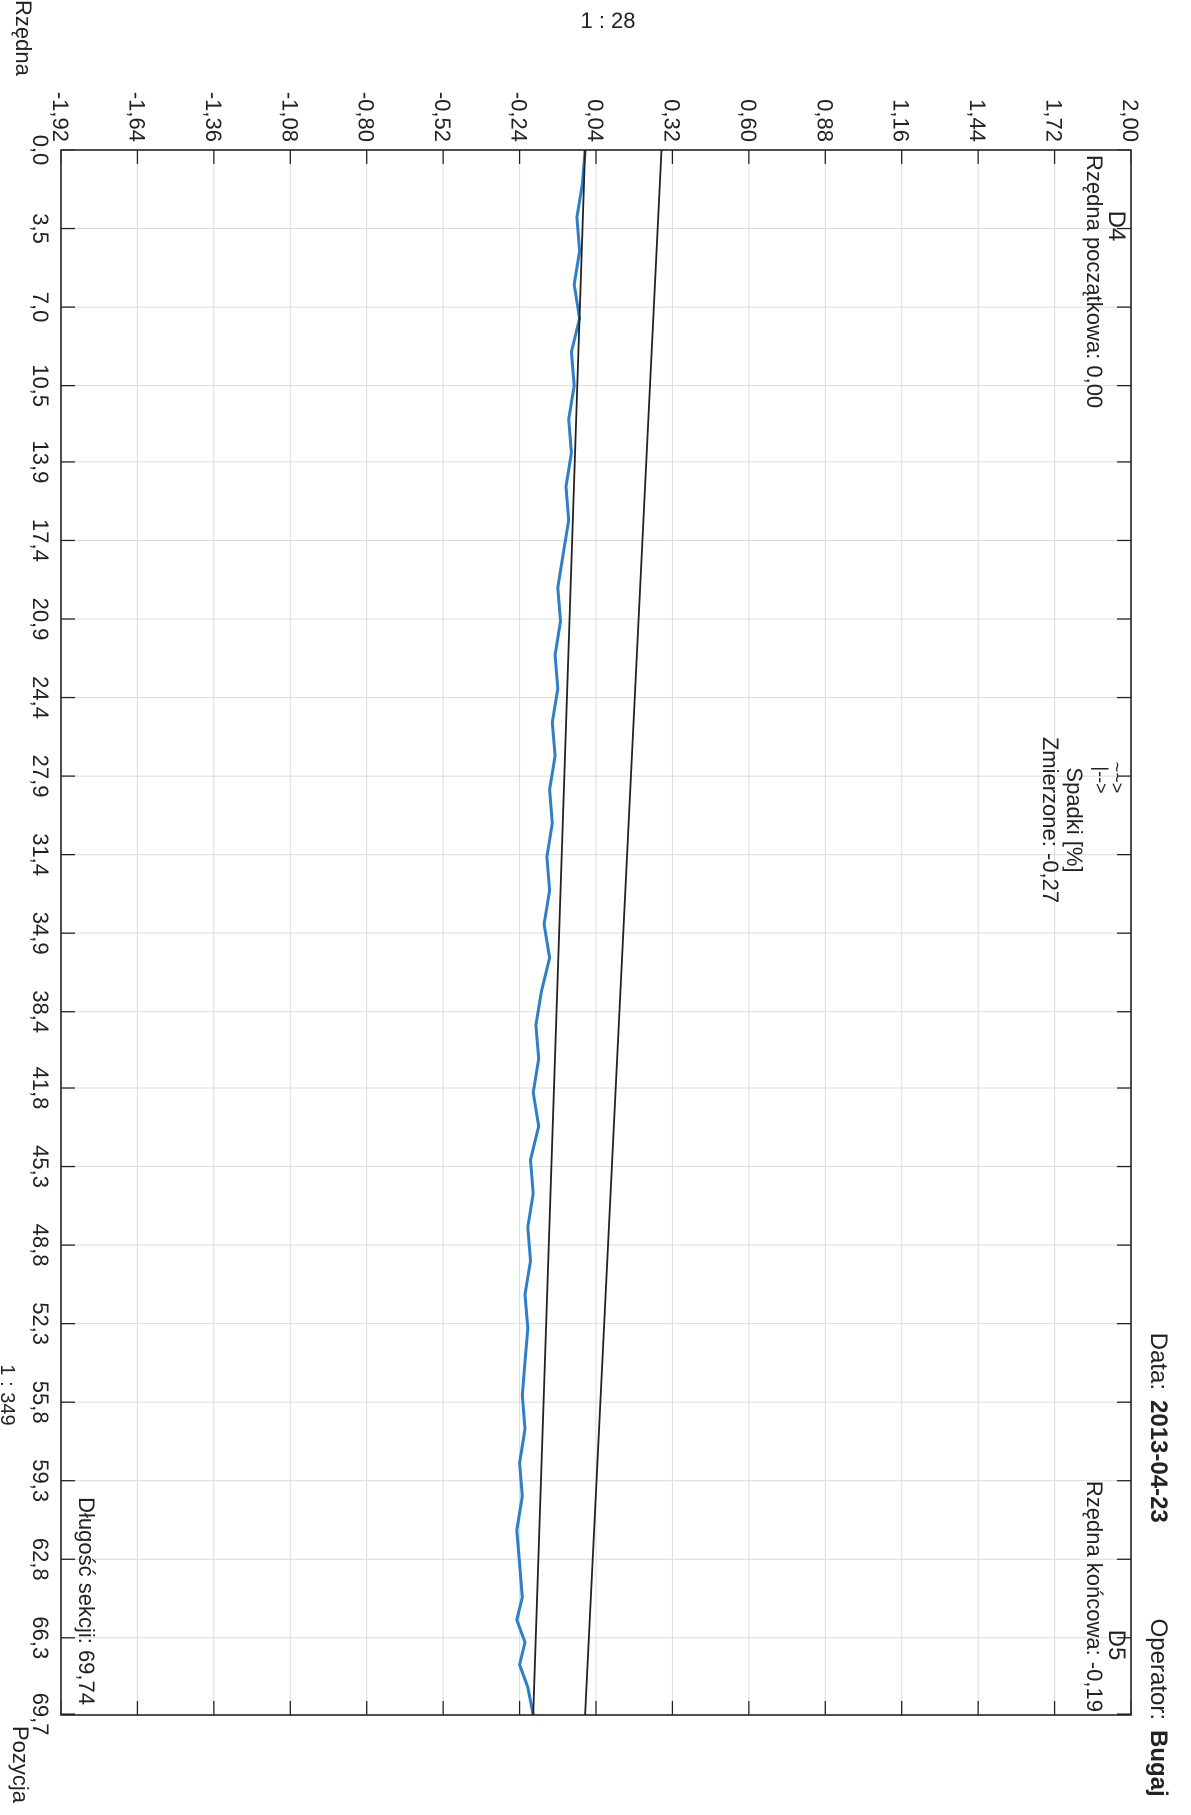 The height and width of the screenshot is (1815, 1191). I want to click on y-tick-label: 0,88, so click(824, 120).